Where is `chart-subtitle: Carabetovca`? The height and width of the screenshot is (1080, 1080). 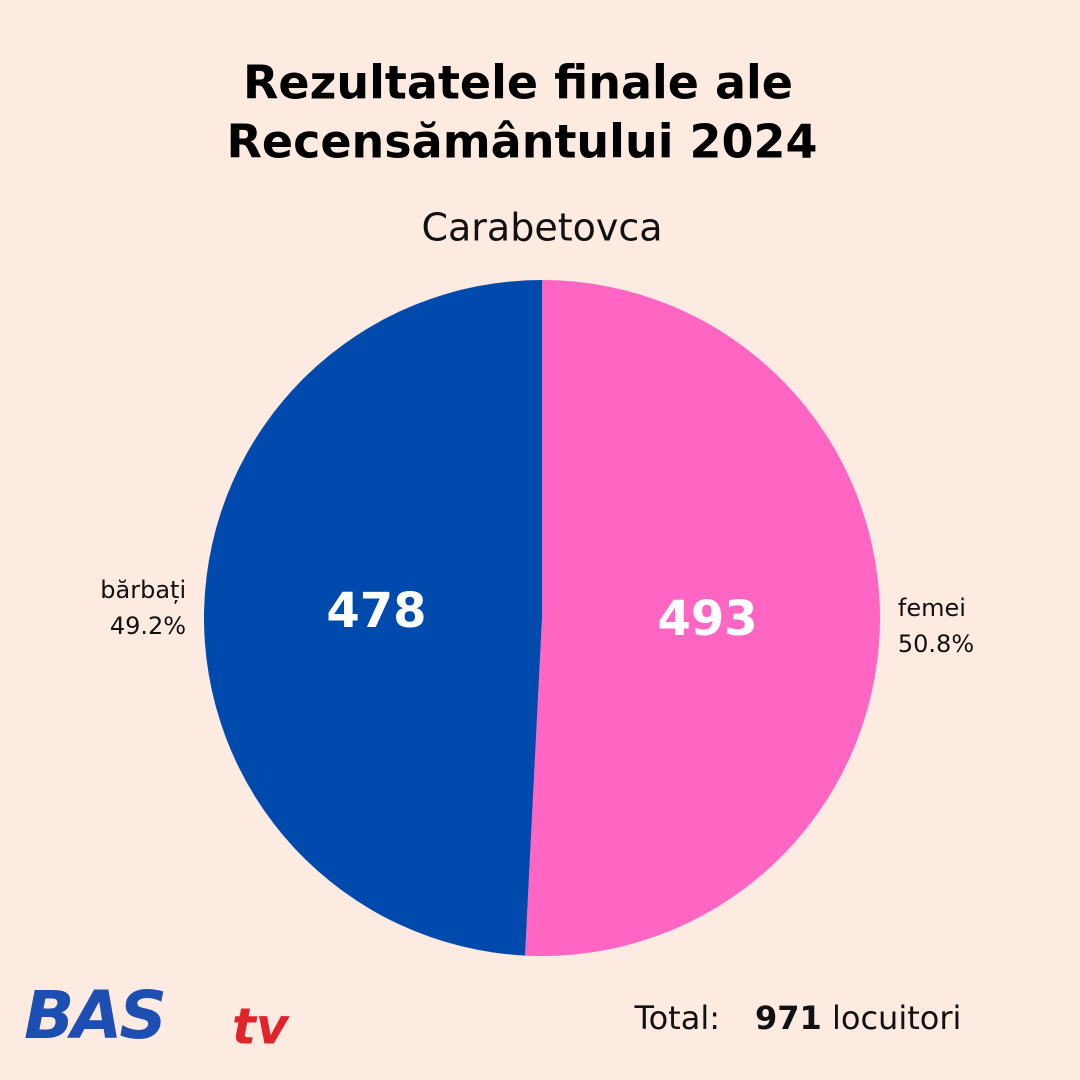 chart-subtitle: Carabetovca is located at coordinates (541, 228).